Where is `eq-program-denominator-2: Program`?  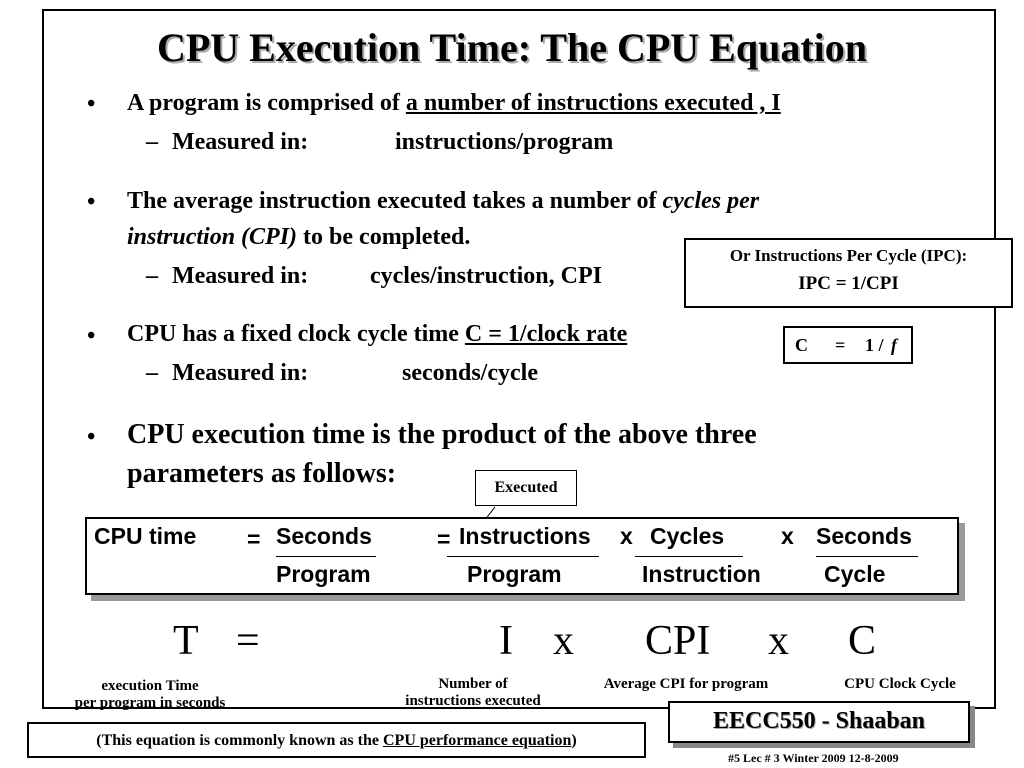
eq-program-denominator-2: Program is located at coordinates (514, 574).